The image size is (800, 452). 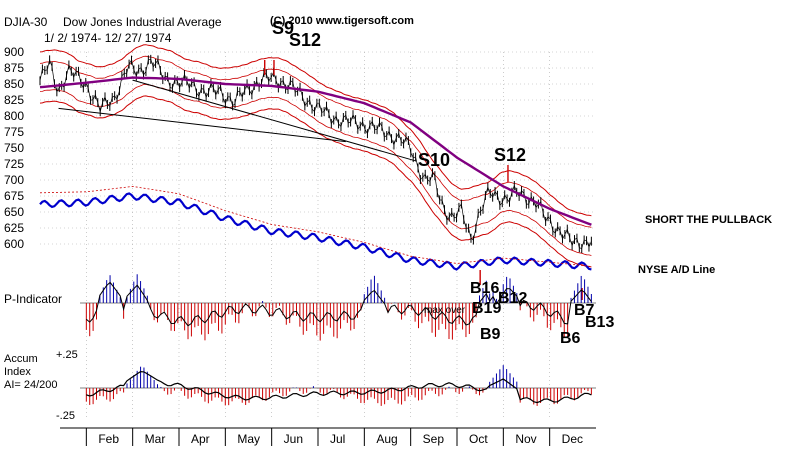 What do you see at coordinates (14, 196) in the screenshot?
I see `y-tick-675: 675` at bounding box center [14, 196].